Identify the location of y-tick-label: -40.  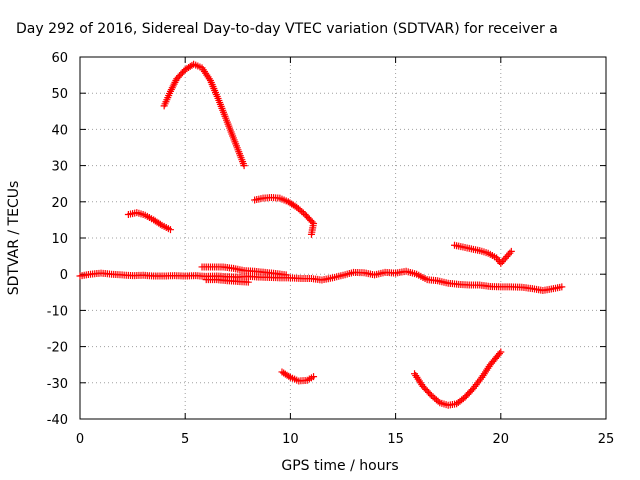
(57, 420).